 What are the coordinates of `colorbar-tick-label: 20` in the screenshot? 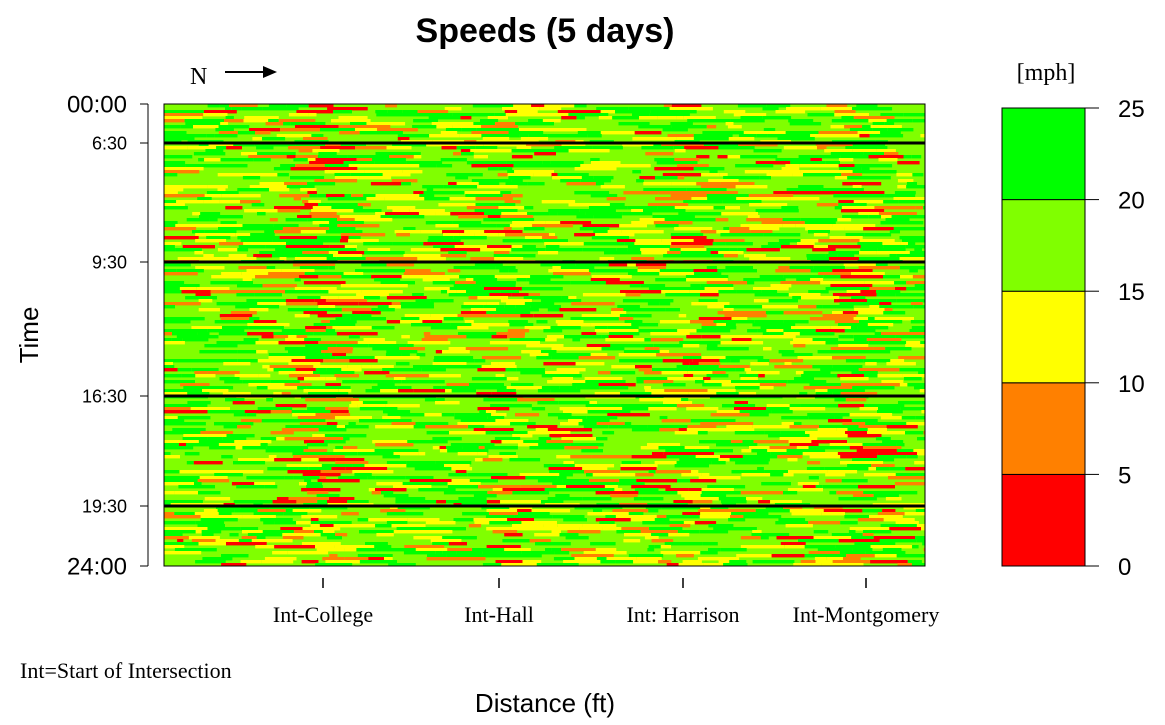 It's located at (1131, 201).